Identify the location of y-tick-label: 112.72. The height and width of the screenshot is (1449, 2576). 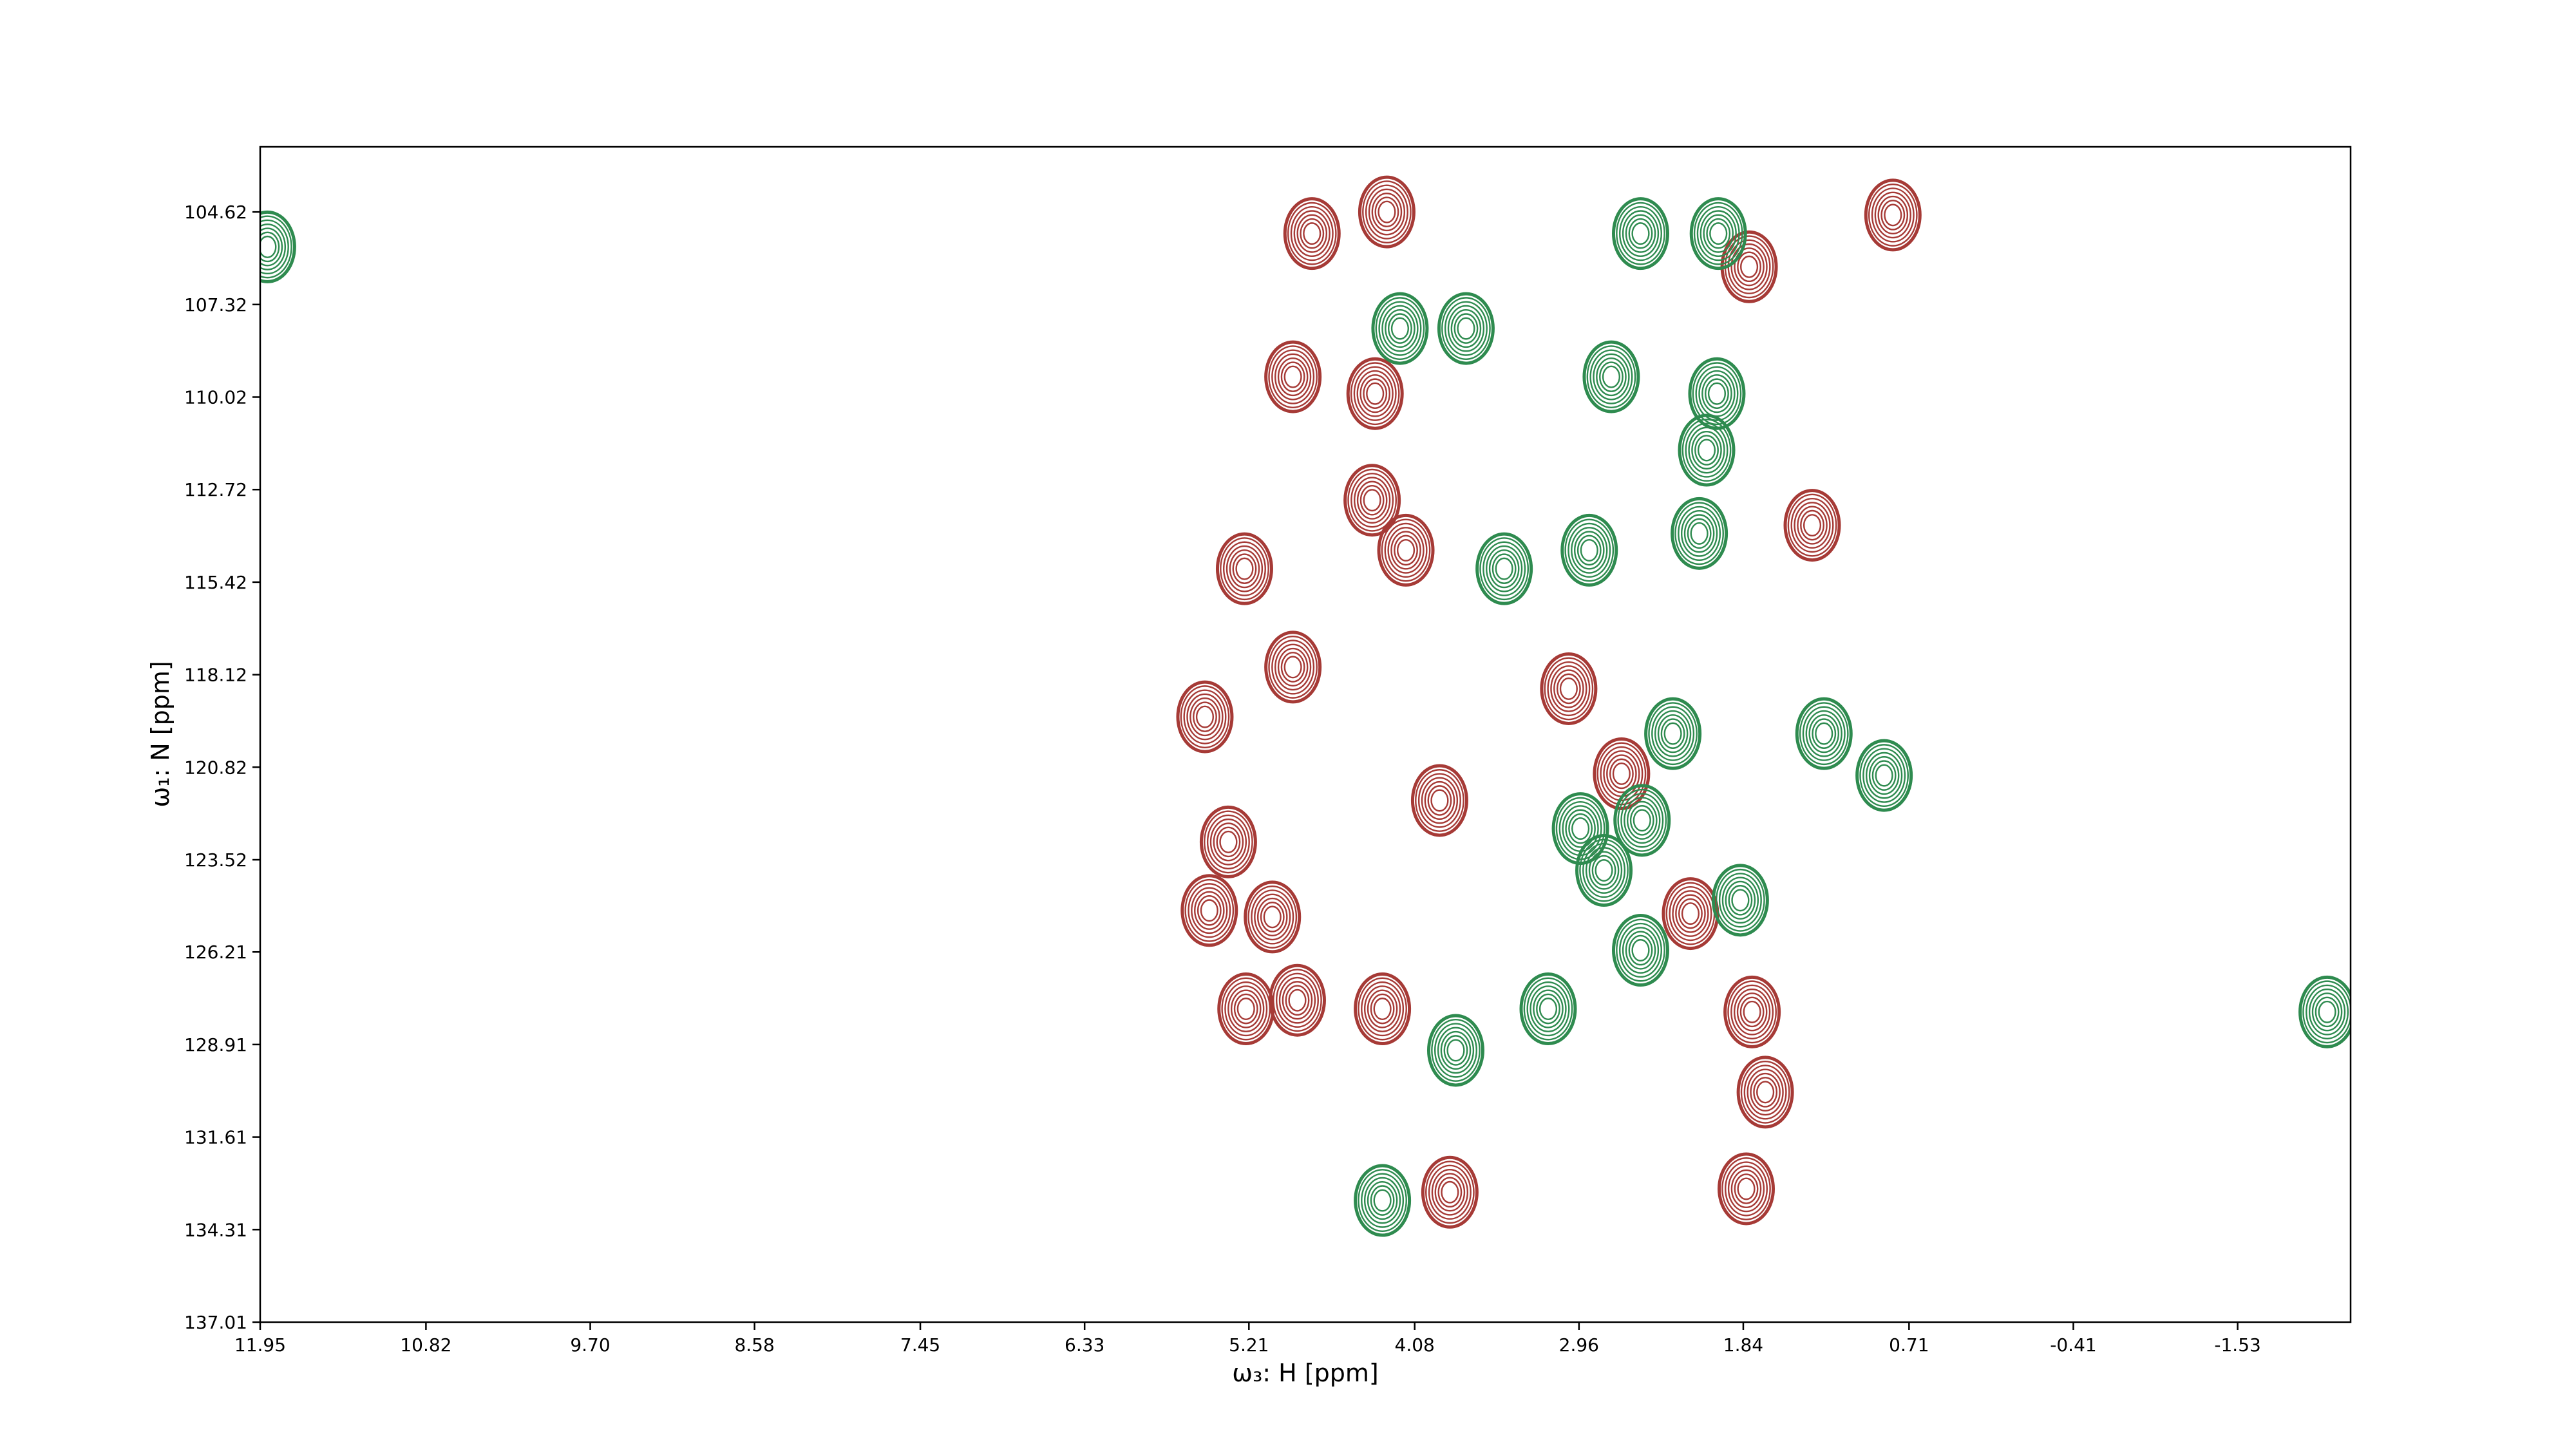
(215, 490).